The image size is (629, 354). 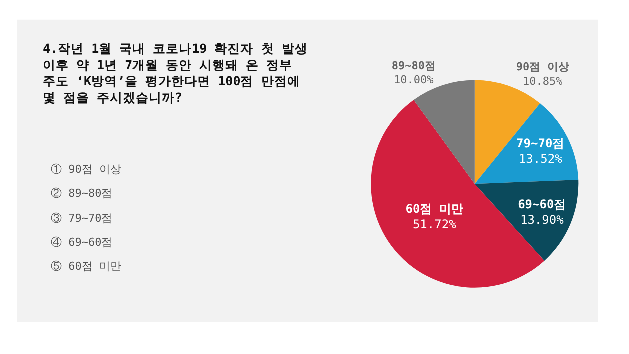 I want to click on text: ② 89~80점, so click(x=82, y=193).